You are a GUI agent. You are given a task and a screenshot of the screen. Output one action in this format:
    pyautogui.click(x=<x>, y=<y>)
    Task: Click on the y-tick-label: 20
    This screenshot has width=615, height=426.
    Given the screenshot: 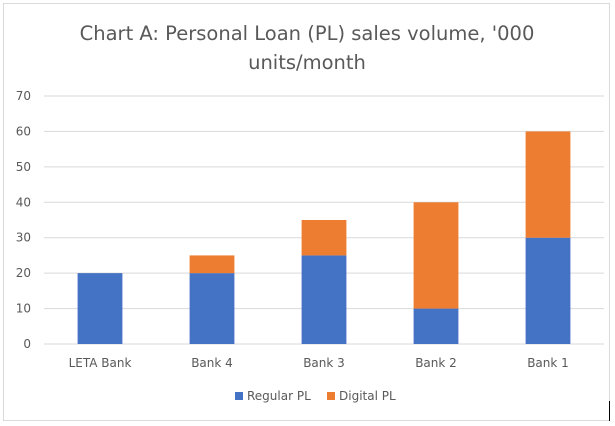 What is the action you would take?
    pyautogui.click(x=23, y=273)
    